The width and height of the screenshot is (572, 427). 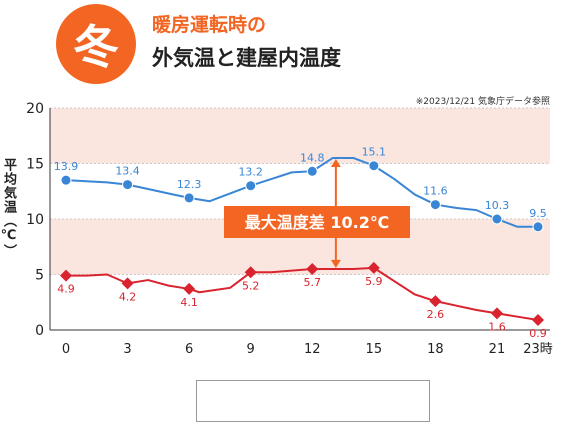 What do you see at coordinates (374, 281) in the screenshot?
I see `data-label: 5.9` at bounding box center [374, 281].